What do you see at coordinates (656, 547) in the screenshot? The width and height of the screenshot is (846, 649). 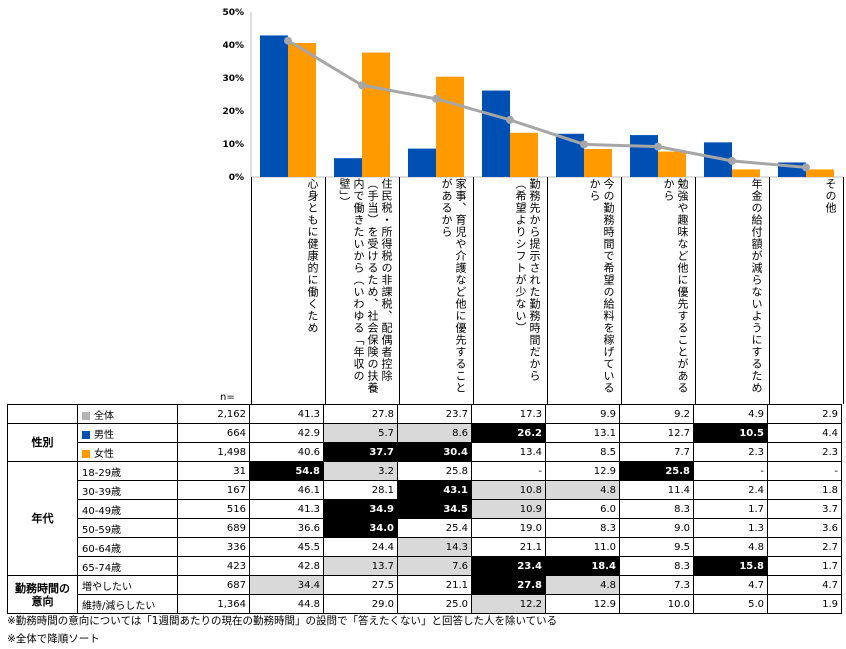 I see `value-cell: 9.5` at bounding box center [656, 547].